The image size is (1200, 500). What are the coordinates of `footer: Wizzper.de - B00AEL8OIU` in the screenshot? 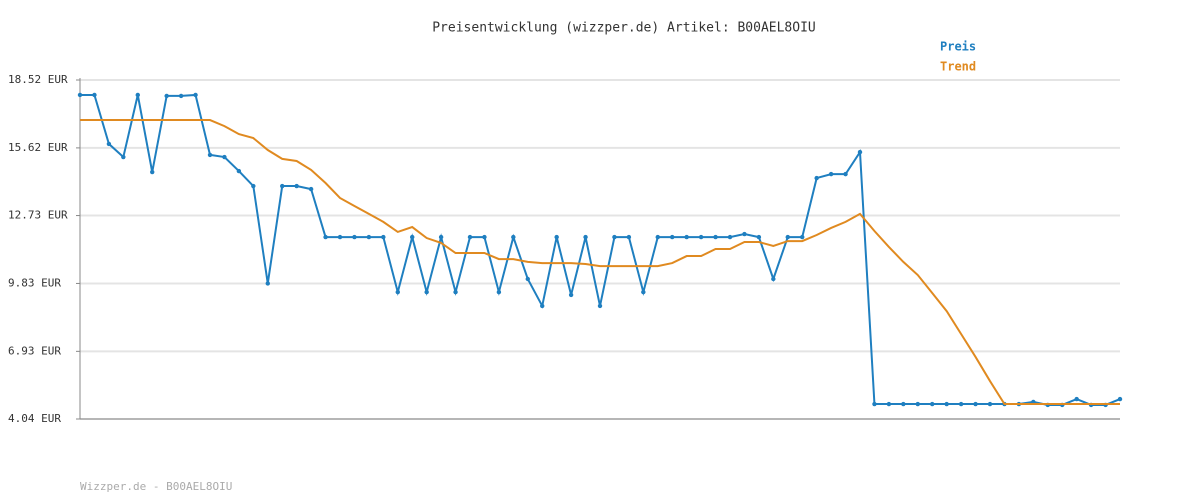 It's located at (156, 486).